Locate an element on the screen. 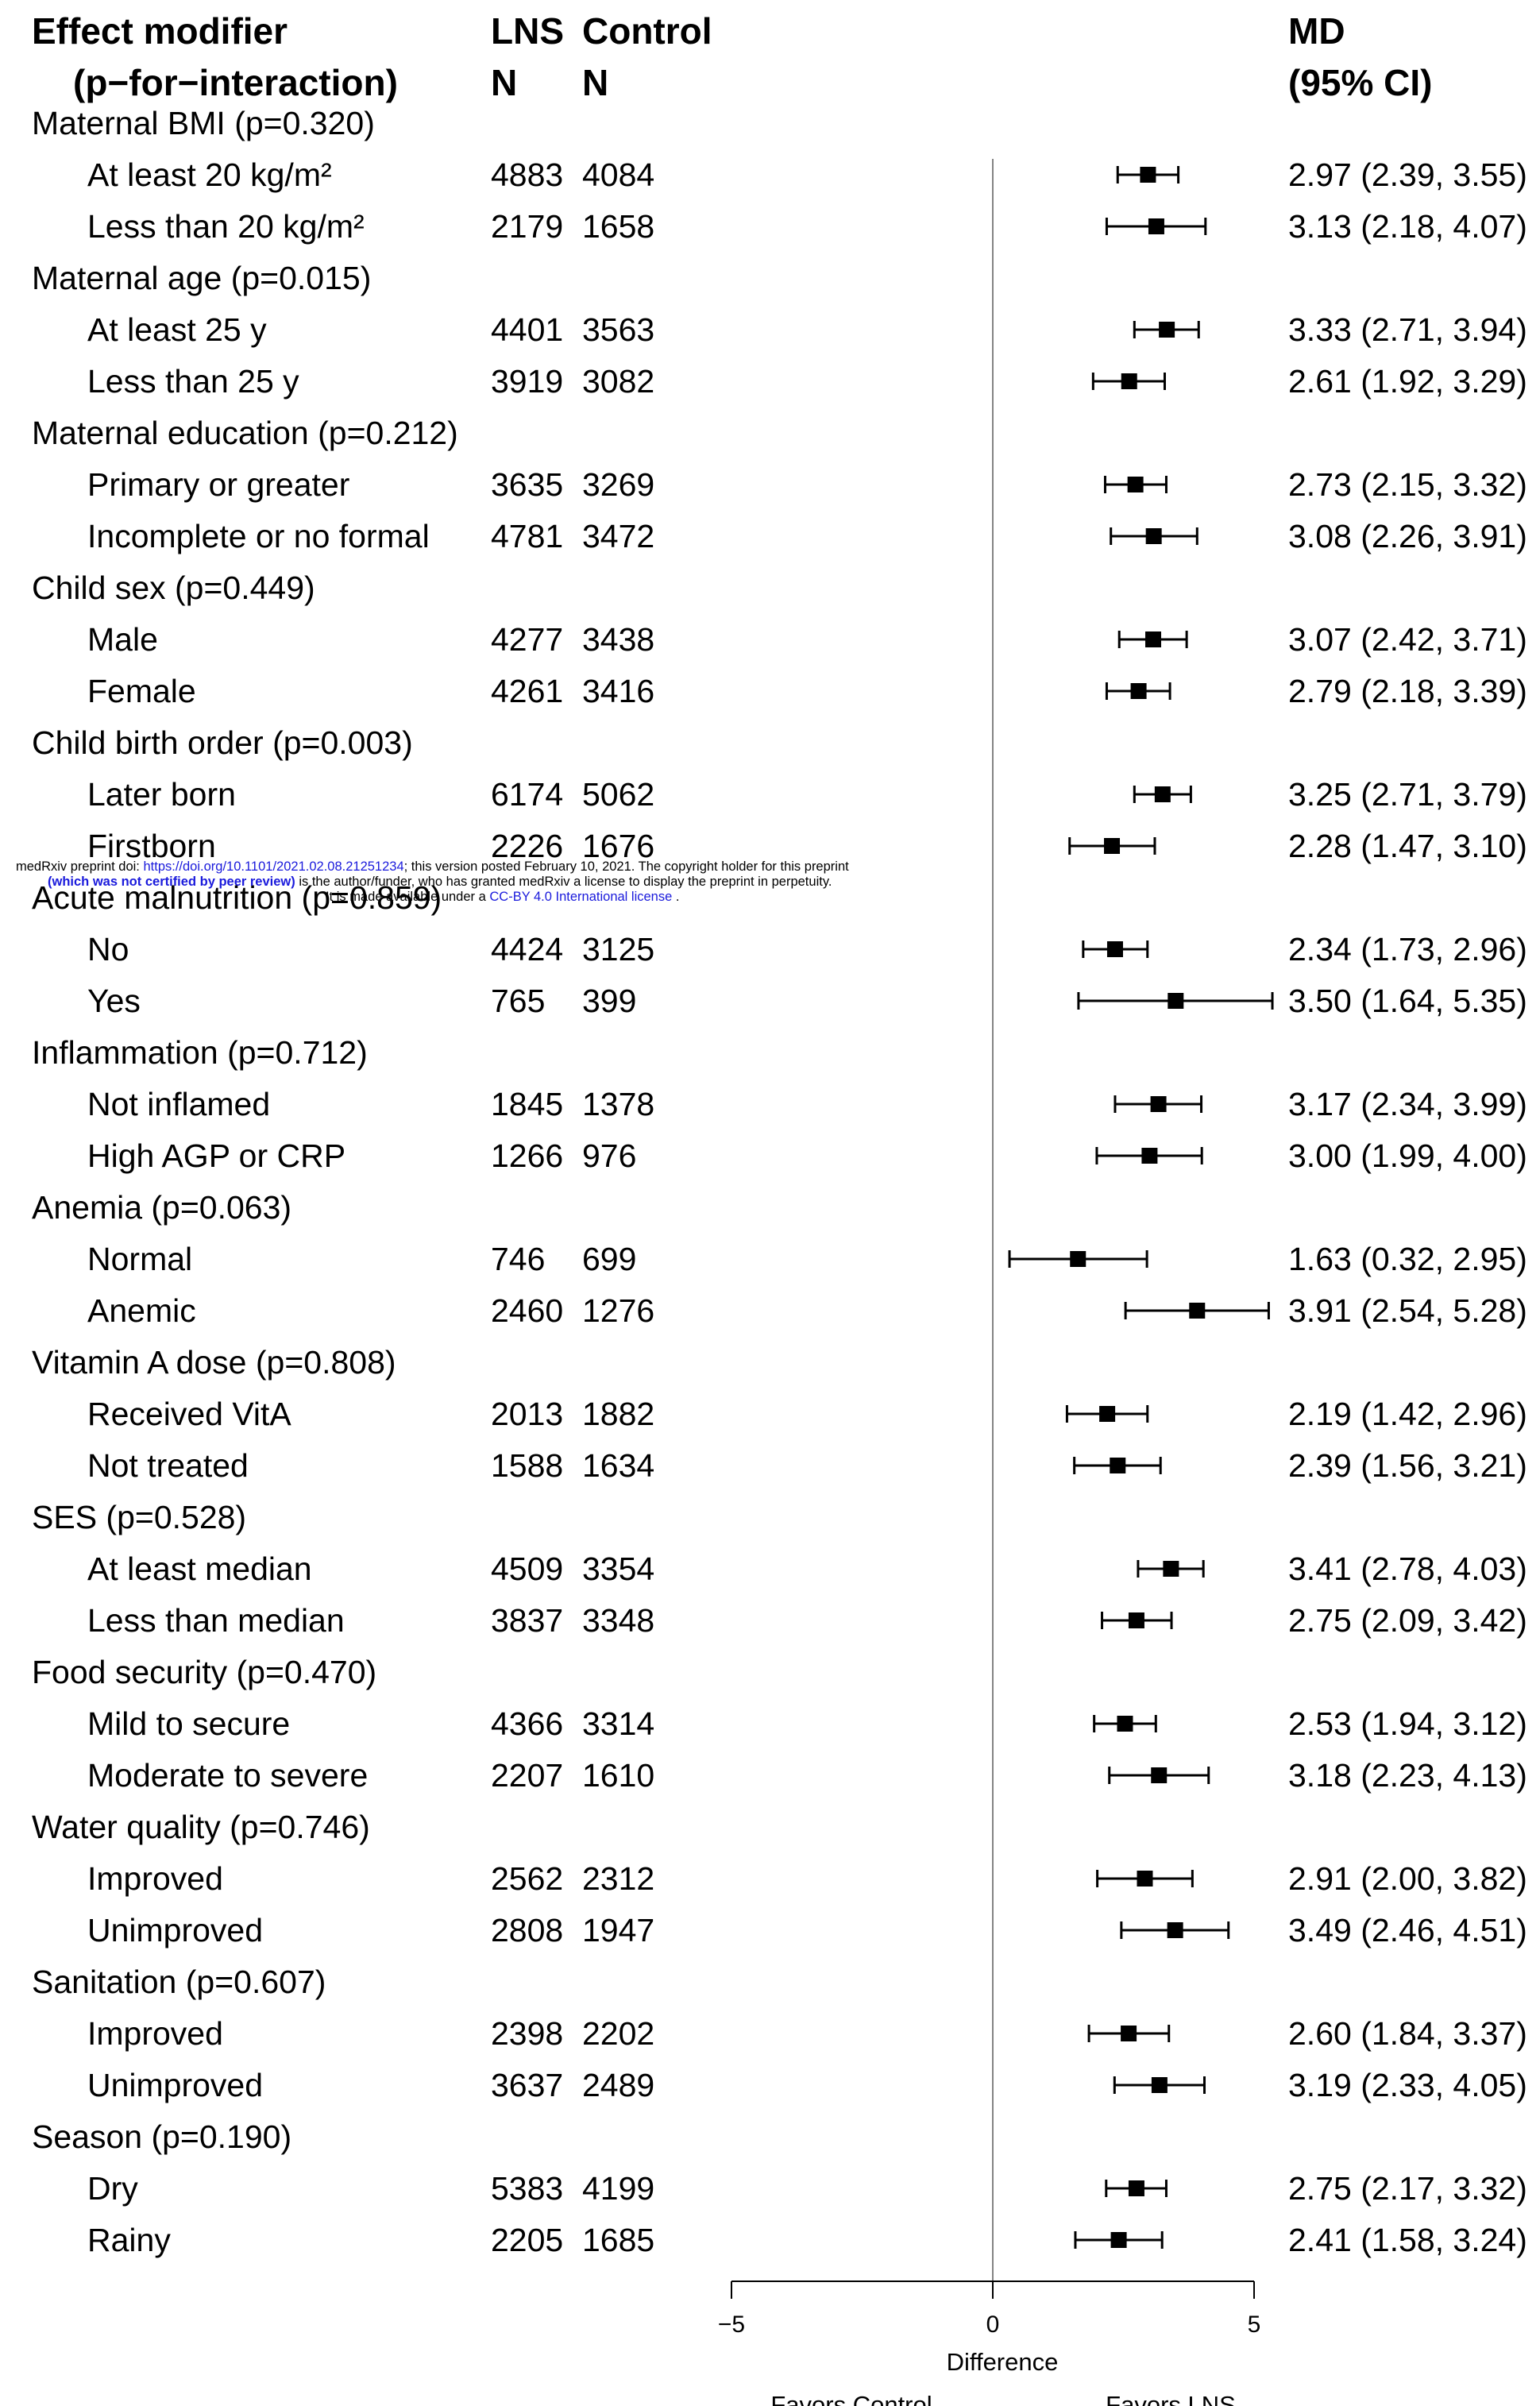 The image size is (1540, 2406). md-ci-value: 3.13 (2.18, 4.07) is located at coordinates (1407, 226).